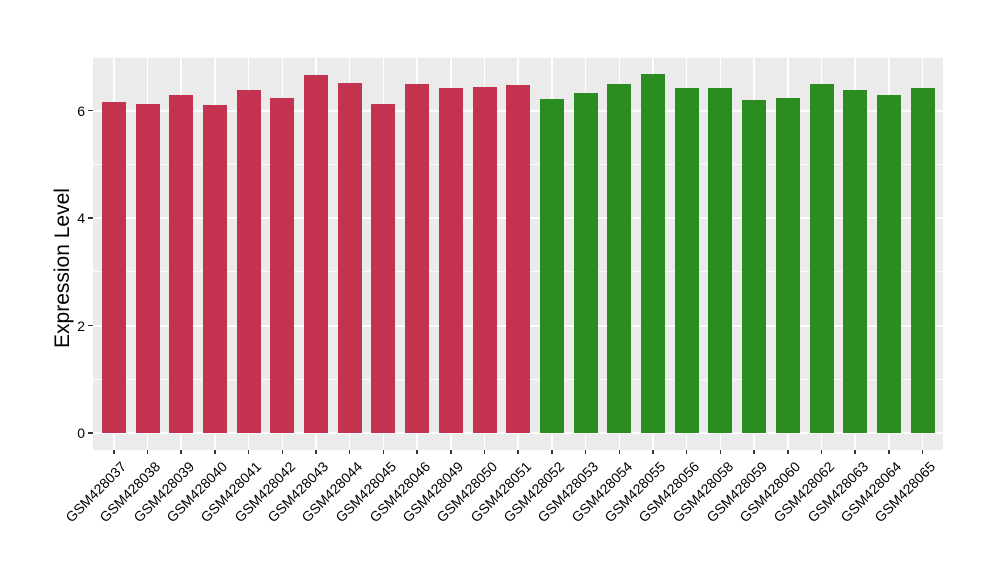 The image size is (1000, 580). I want to click on y-tick-label: 0, so click(81, 433).